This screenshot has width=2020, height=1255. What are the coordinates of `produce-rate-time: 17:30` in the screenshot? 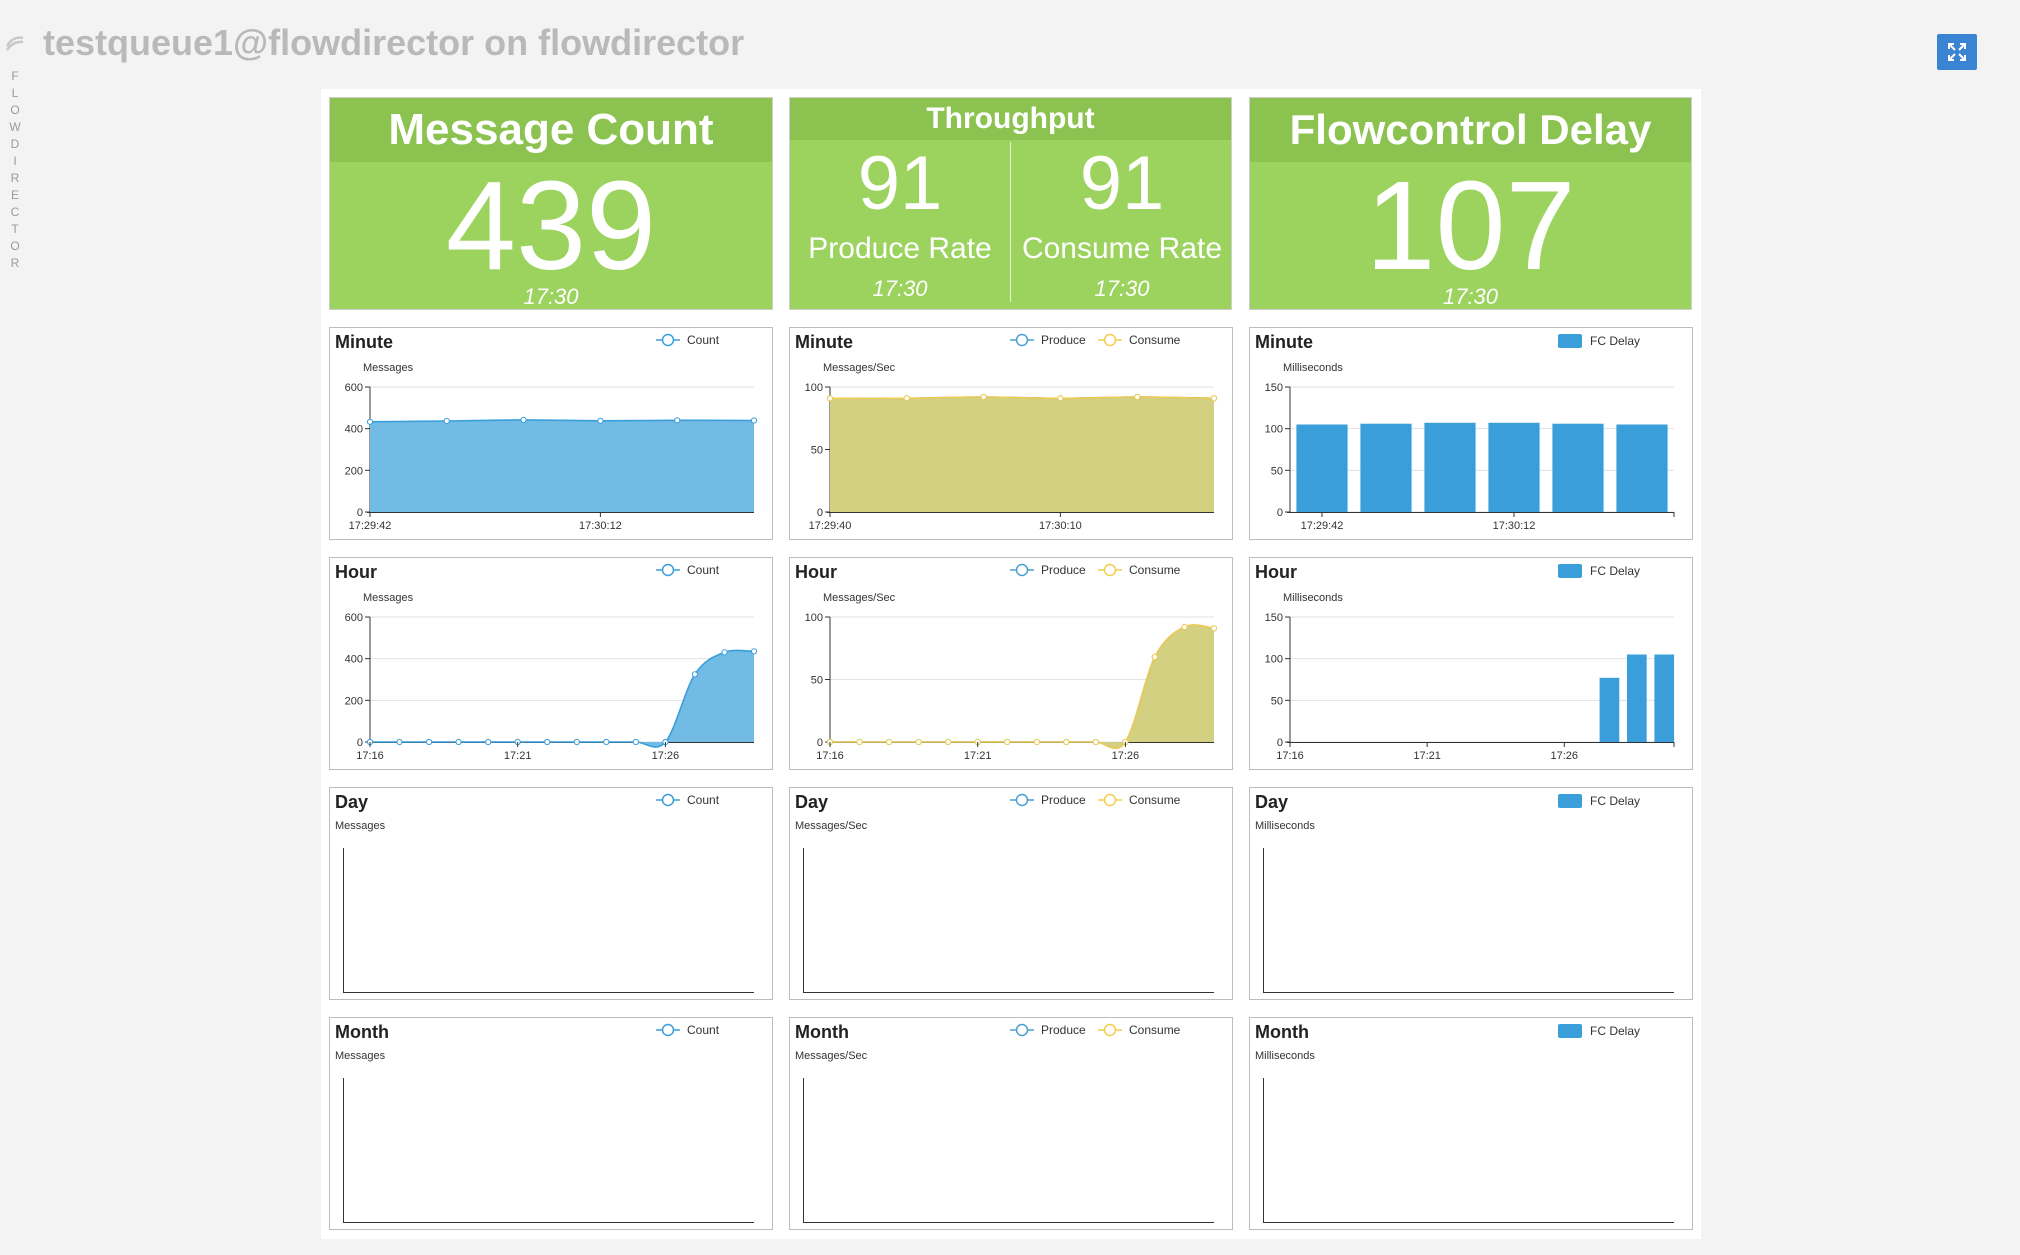 It's located at (900, 288).